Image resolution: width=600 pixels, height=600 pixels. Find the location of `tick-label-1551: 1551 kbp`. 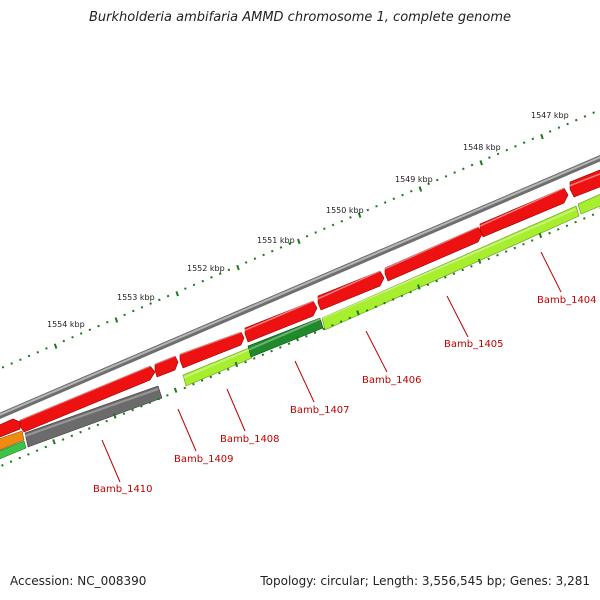

tick-label-1551: 1551 kbp is located at coordinates (276, 240).